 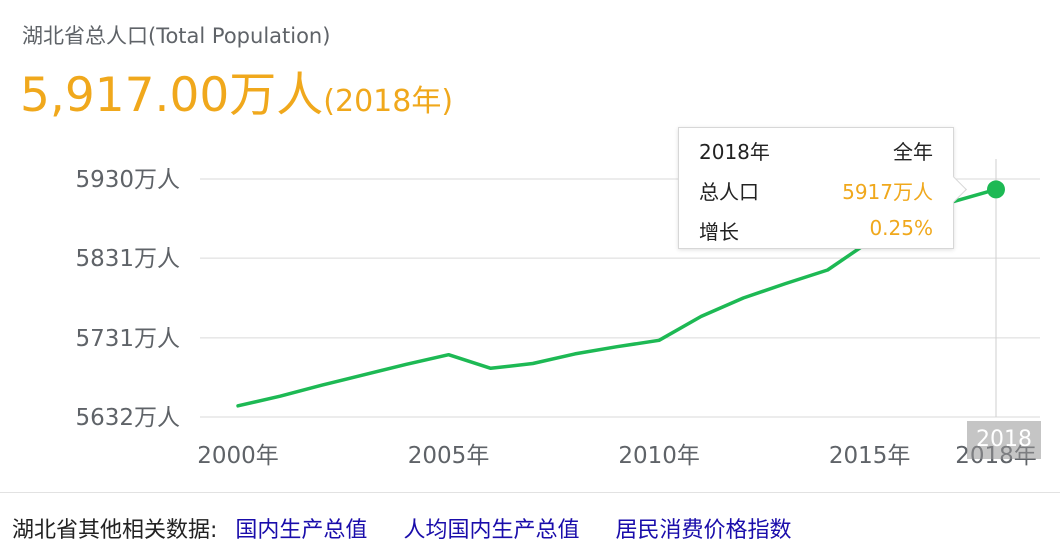 I want to click on tooltip-metric-label: 总人口, so click(x=729, y=192).